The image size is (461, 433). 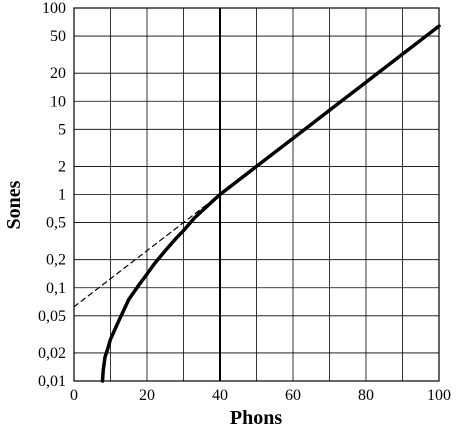 I want to click on y-tick-label: 10, so click(x=58, y=101).